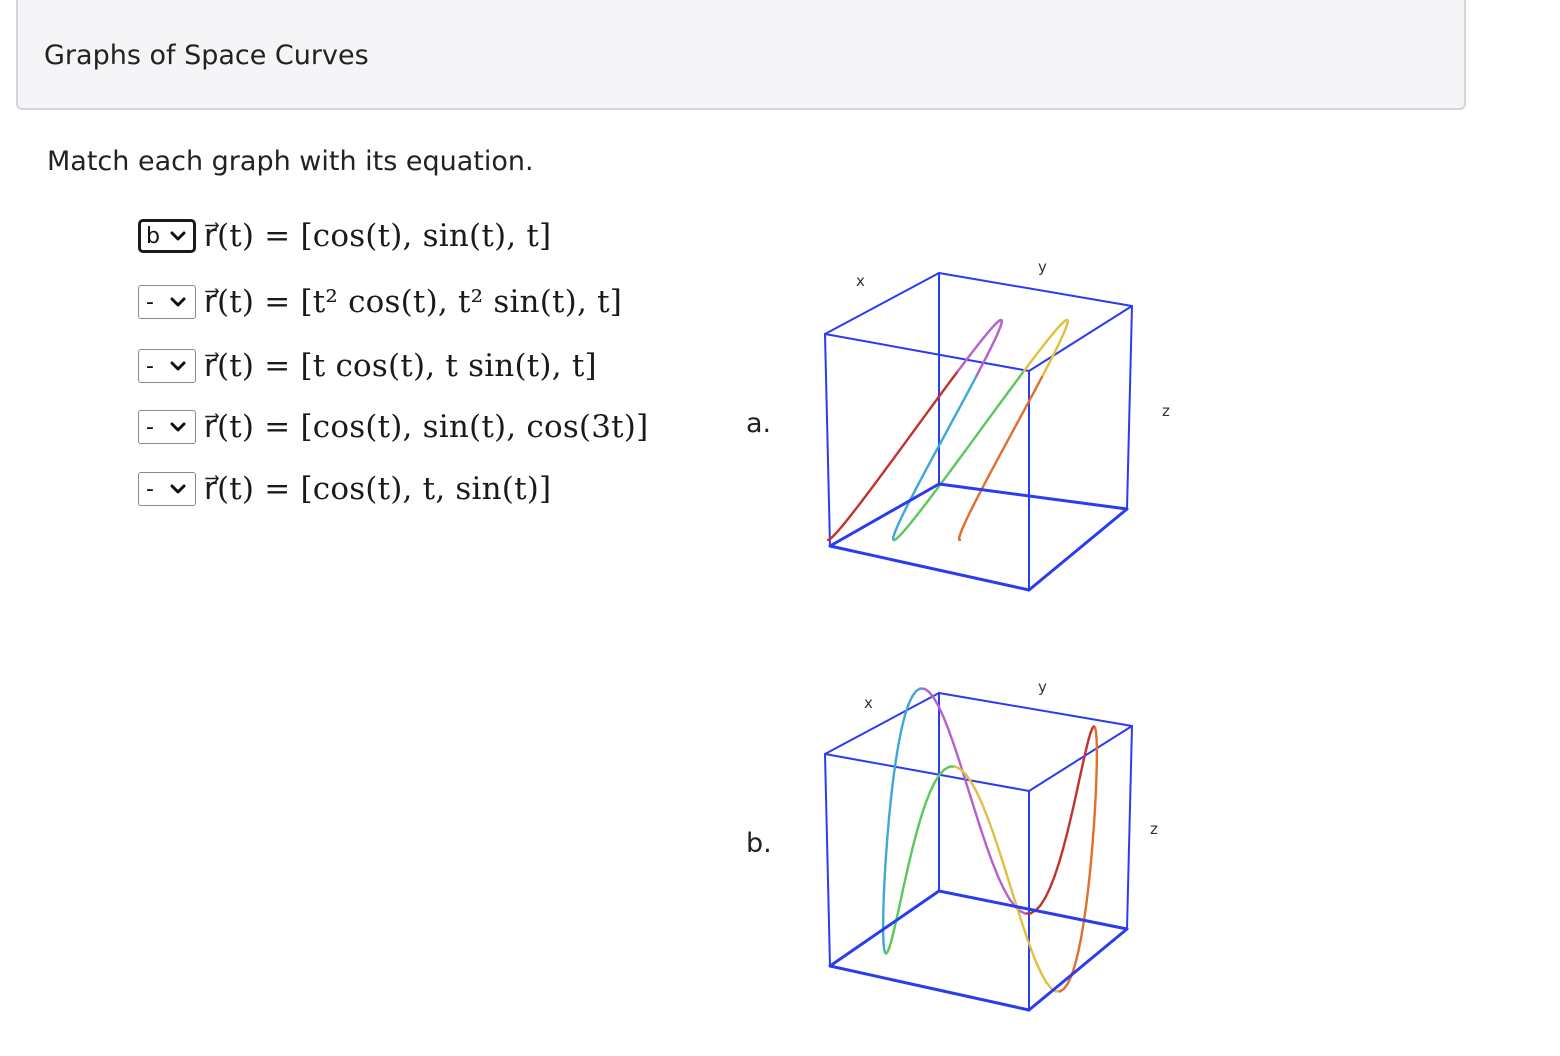 The width and height of the screenshot is (1560, 1056). Describe the element at coordinates (167, 427) in the screenshot. I see `match-select-4: -` at that location.